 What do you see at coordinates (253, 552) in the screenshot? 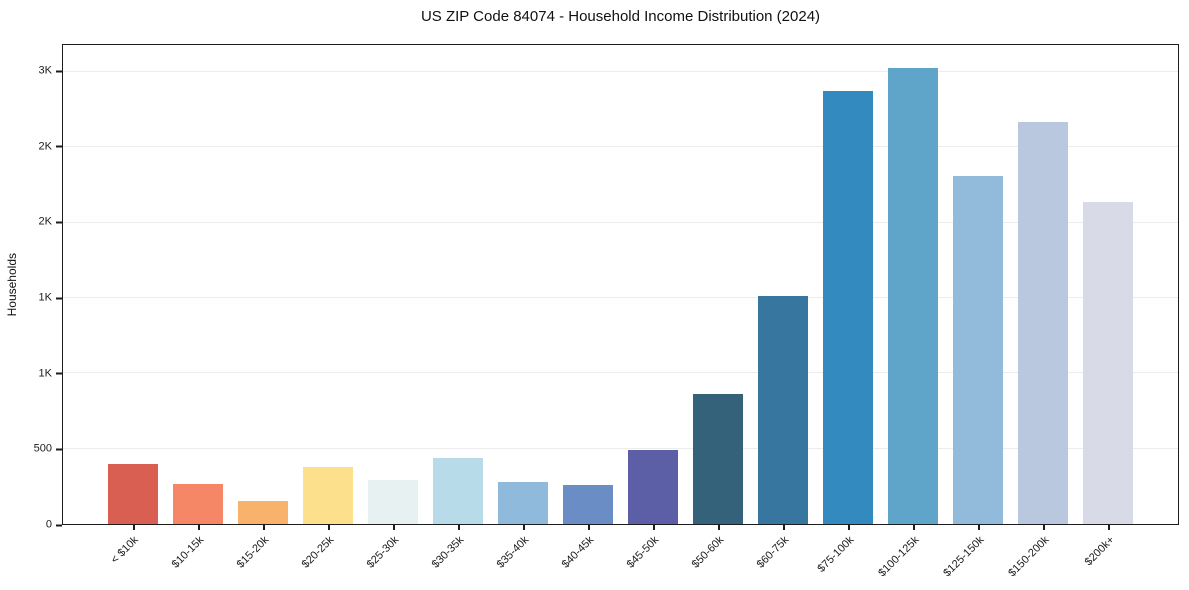
I see `x-tick-label: $15-20k` at bounding box center [253, 552].